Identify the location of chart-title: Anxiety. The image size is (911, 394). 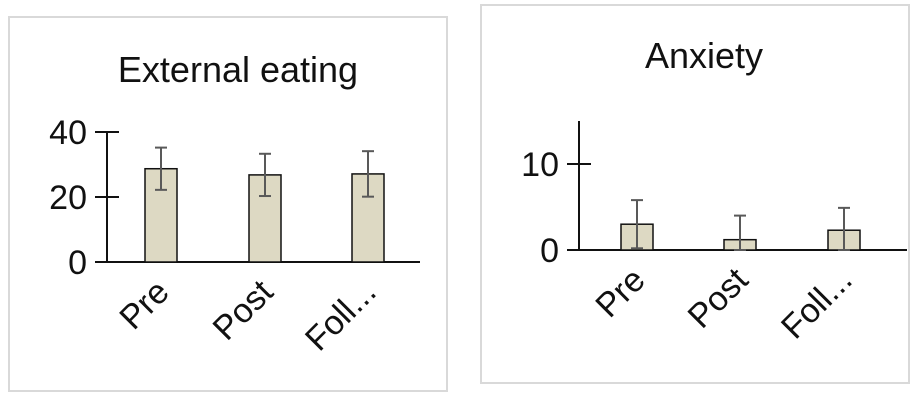
(704, 55).